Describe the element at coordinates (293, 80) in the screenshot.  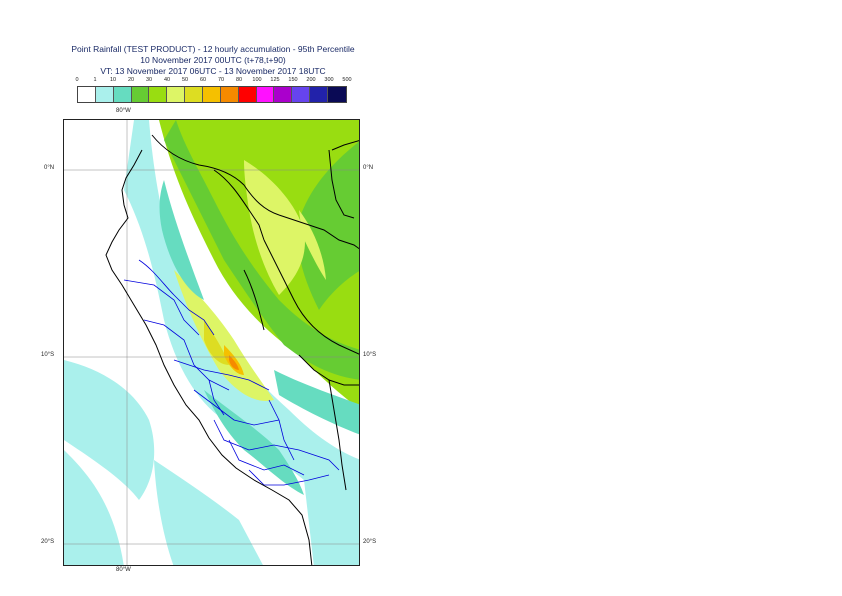
I see `legend-tick-label: 150` at that location.